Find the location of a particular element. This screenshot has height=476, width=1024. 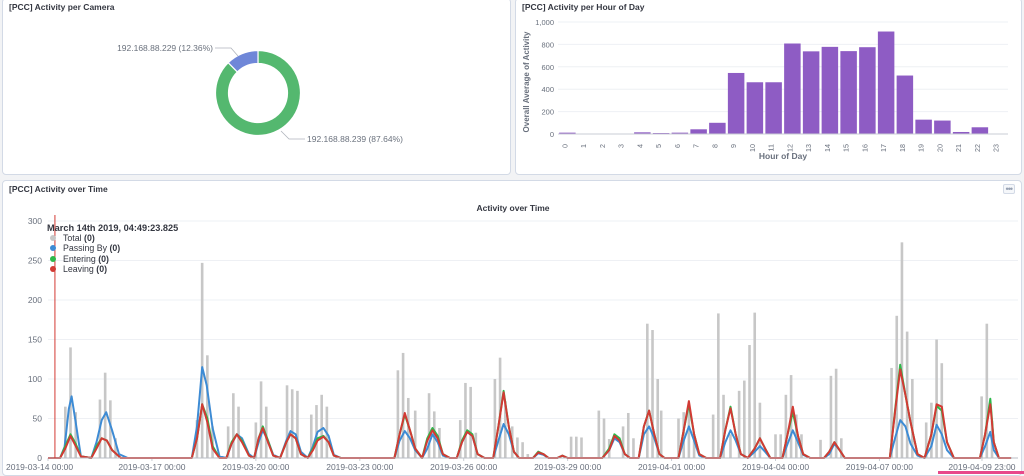

tooltip-label: Total is located at coordinates (72, 238).